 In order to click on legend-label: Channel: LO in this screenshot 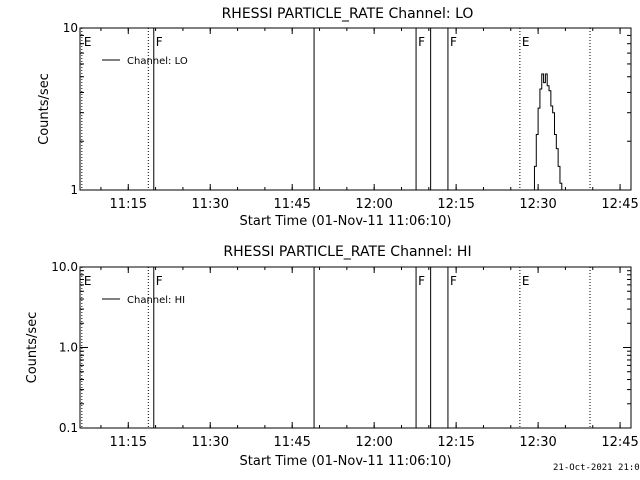, I will do `click(157, 61)`.